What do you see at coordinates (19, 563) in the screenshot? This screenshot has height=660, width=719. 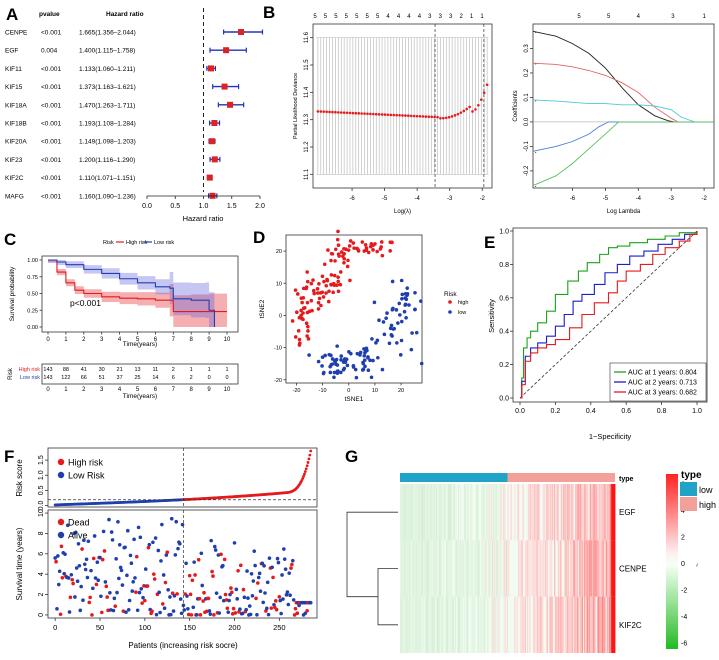 I see `f2-y-axis-label: Survival time (years)` at bounding box center [19, 563].